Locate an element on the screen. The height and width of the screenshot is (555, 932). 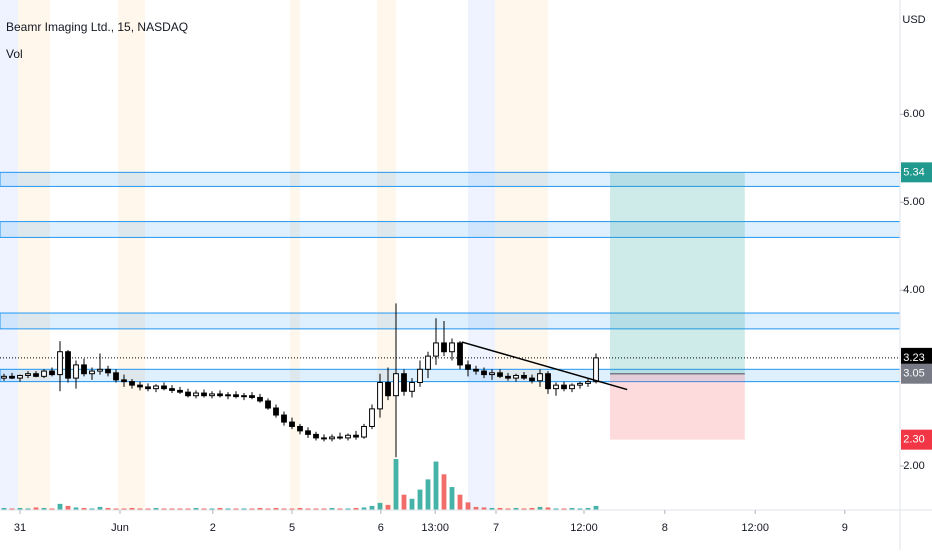
x-tick-label: 6 is located at coordinates (381, 528).